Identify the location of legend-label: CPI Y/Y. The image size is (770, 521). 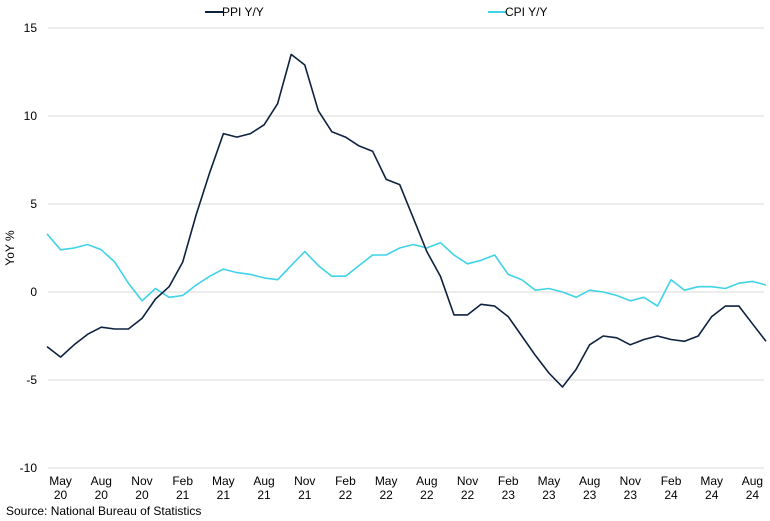
(526, 12).